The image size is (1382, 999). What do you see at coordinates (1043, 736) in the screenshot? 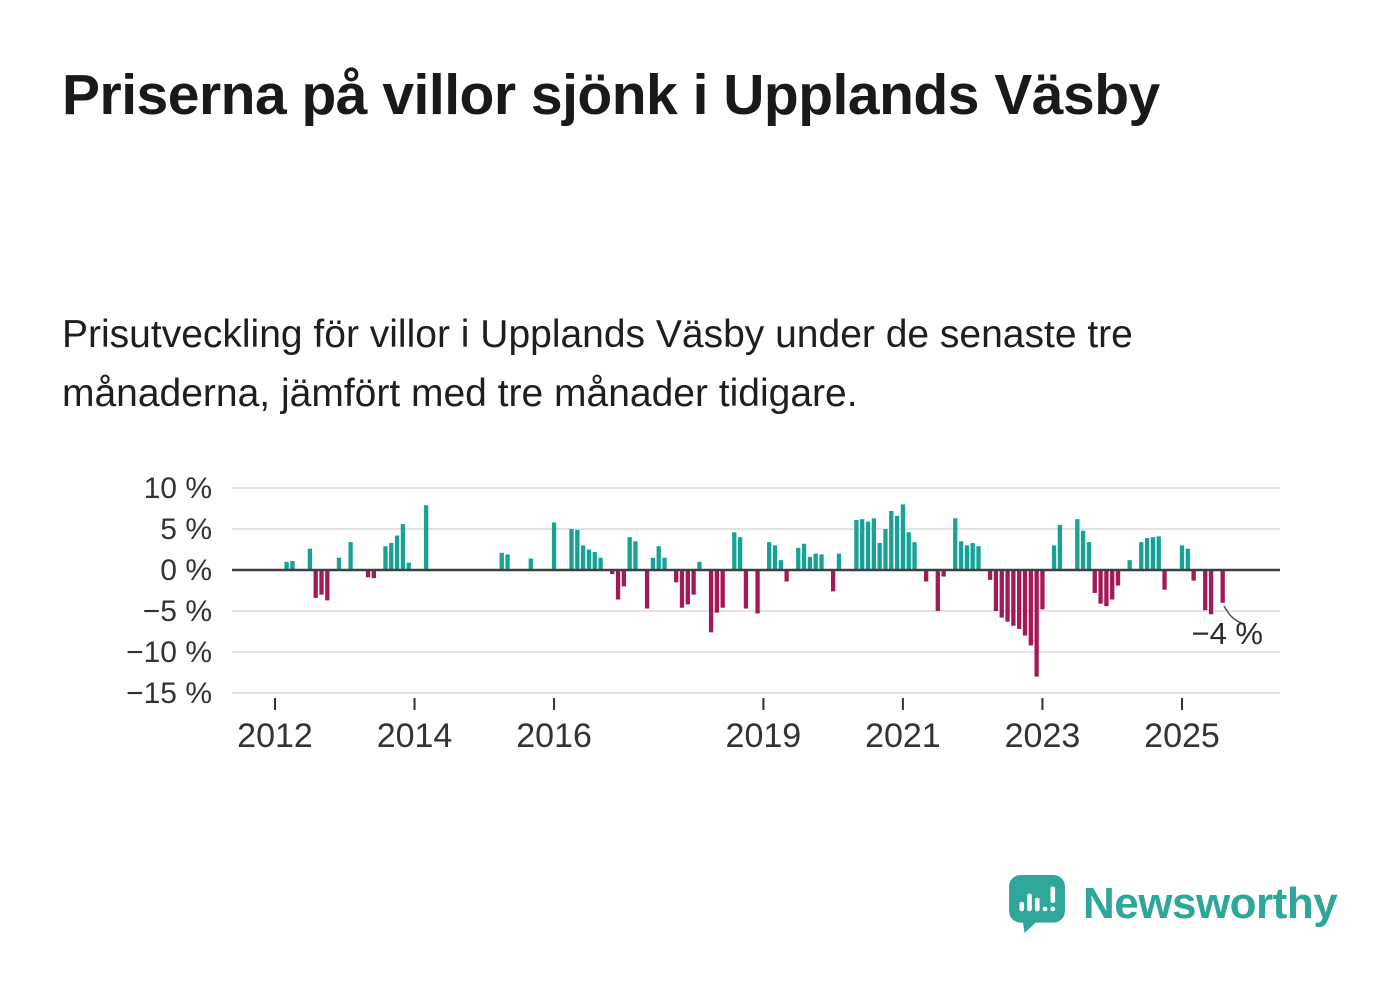
I see `x-axis-label: 2023` at bounding box center [1043, 736].